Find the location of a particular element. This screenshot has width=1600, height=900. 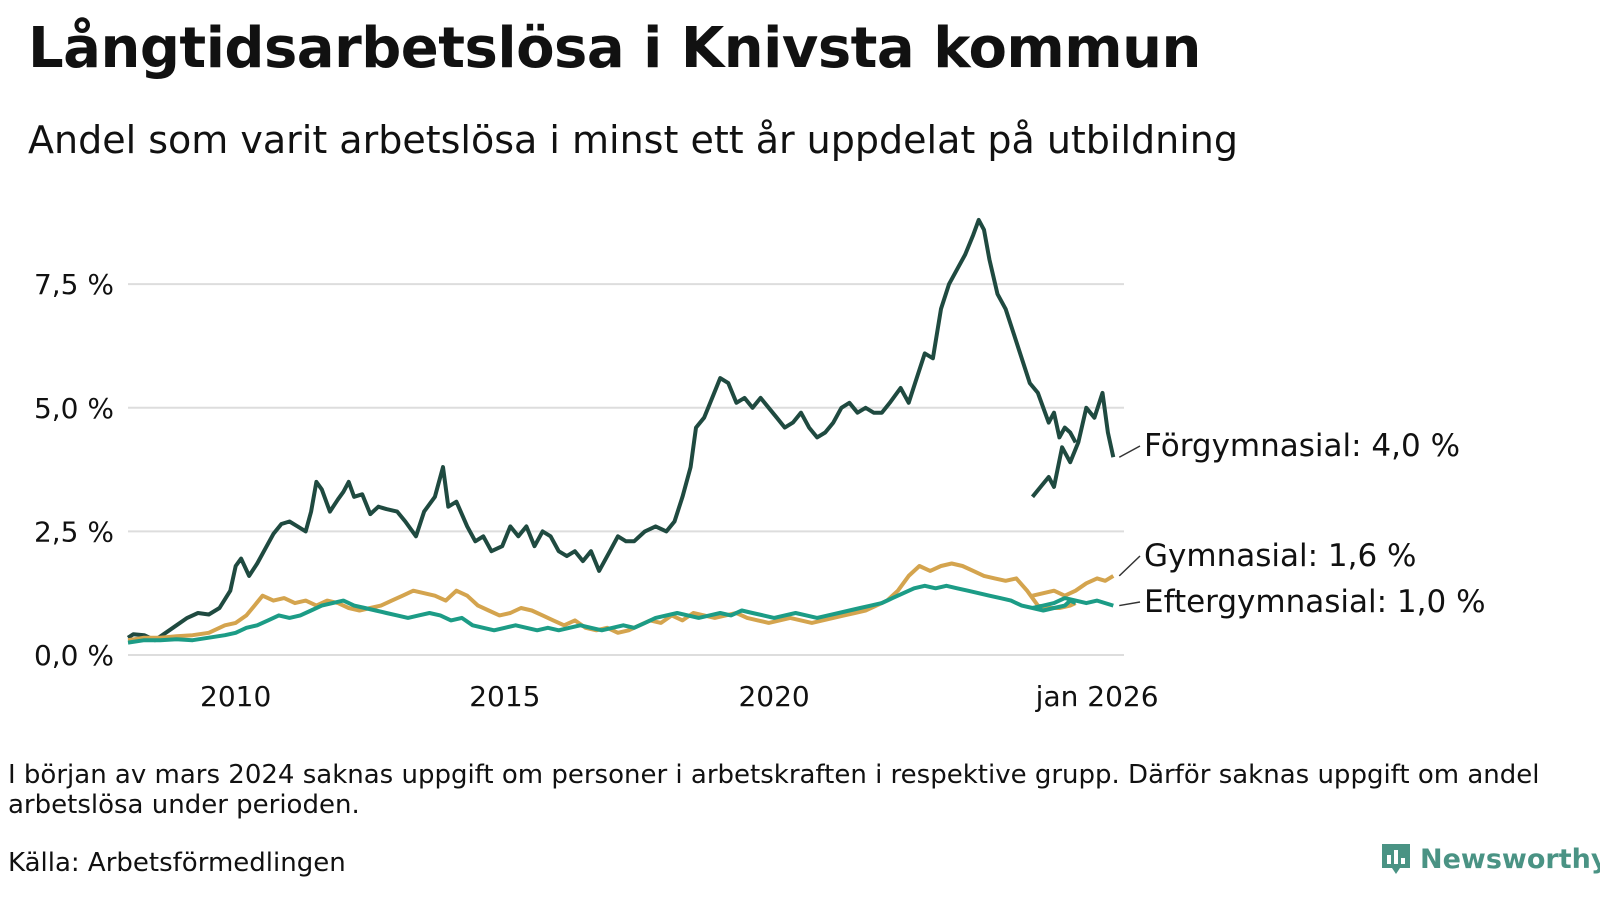

end-label-förgymnasial: Förgymnasial: 4,0 % is located at coordinates (1302, 446).